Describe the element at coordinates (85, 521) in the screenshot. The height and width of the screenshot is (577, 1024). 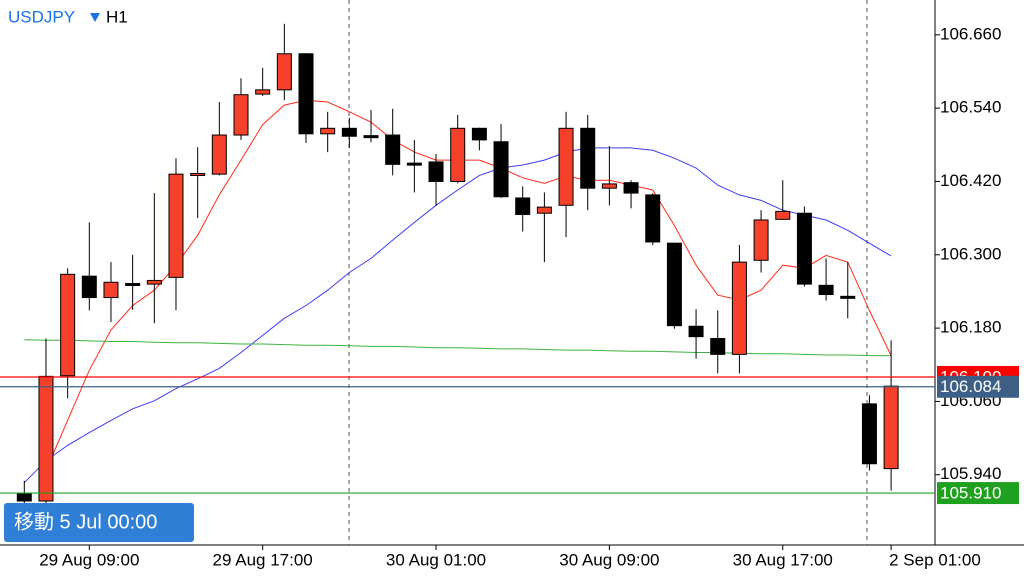
I see `button-label: 移動 5 Jul 00:00` at that location.